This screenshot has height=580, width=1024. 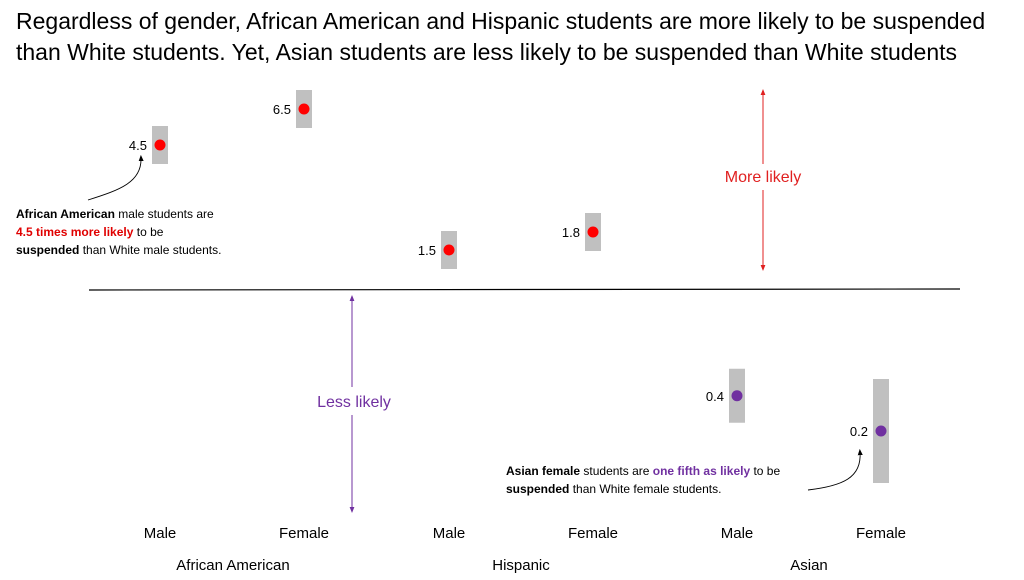 What do you see at coordinates (859, 431) in the screenshot?
I see `value-label: 0.2` at bounding box center [859, 431].